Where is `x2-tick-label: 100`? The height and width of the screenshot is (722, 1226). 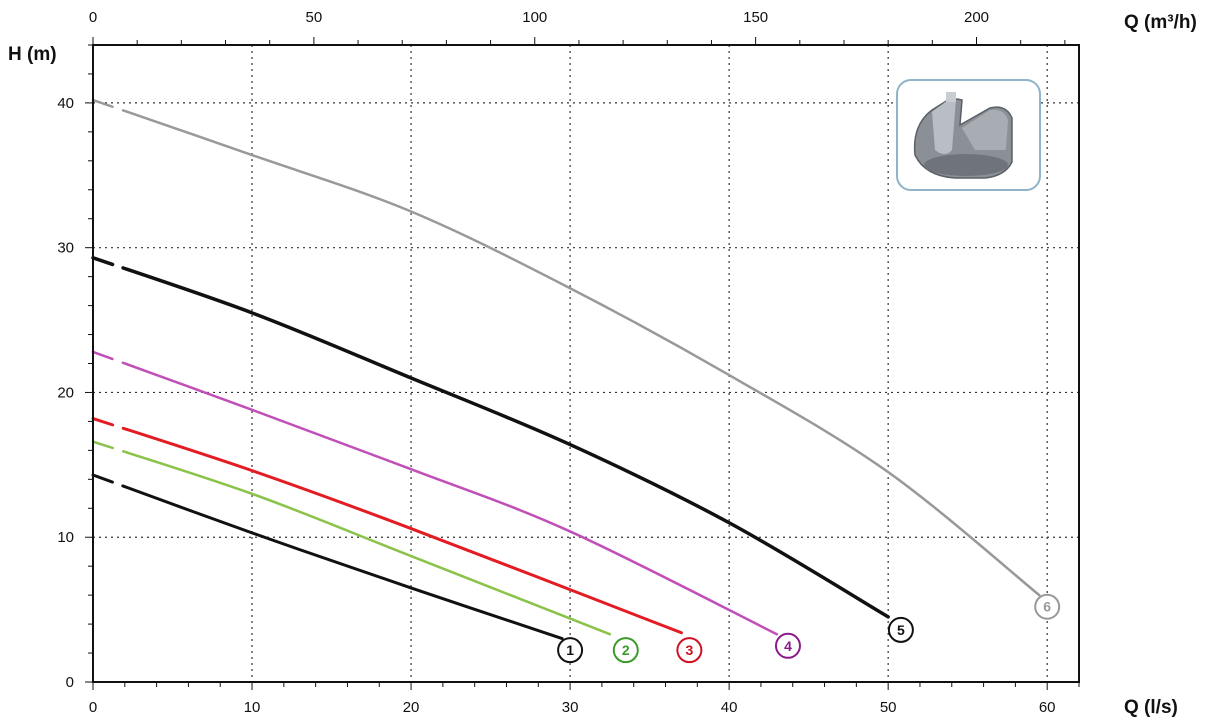
x2-tick-label: 100 is located at coordinates (534, 17).